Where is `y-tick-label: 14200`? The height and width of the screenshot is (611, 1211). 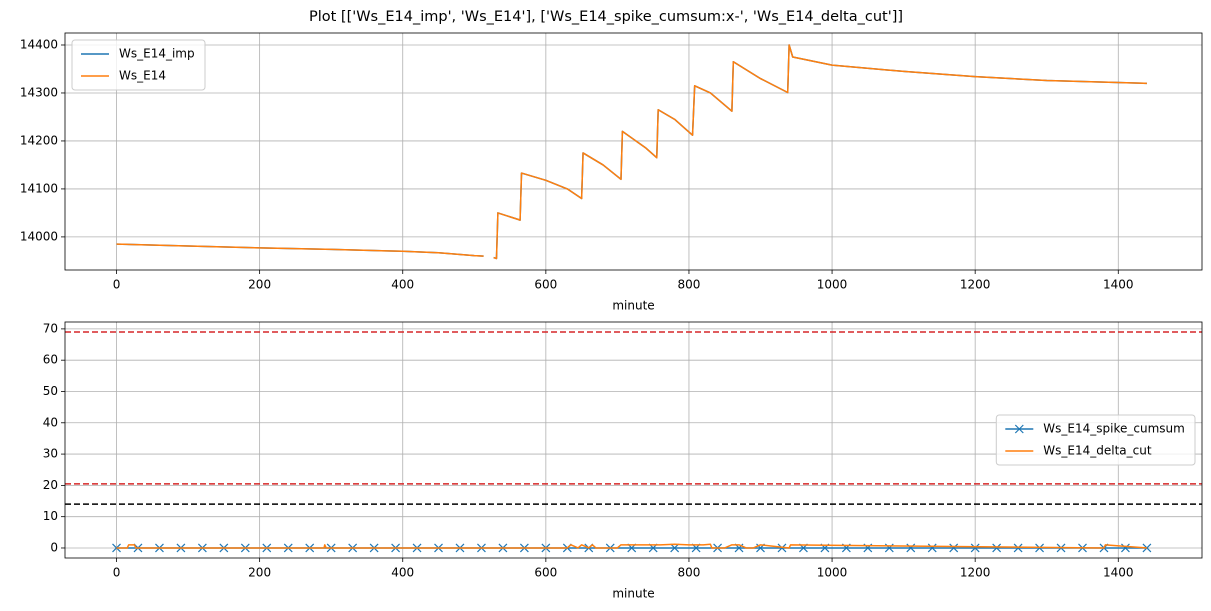
y-tick-label: 14200 is located at coordinates (39, 140).